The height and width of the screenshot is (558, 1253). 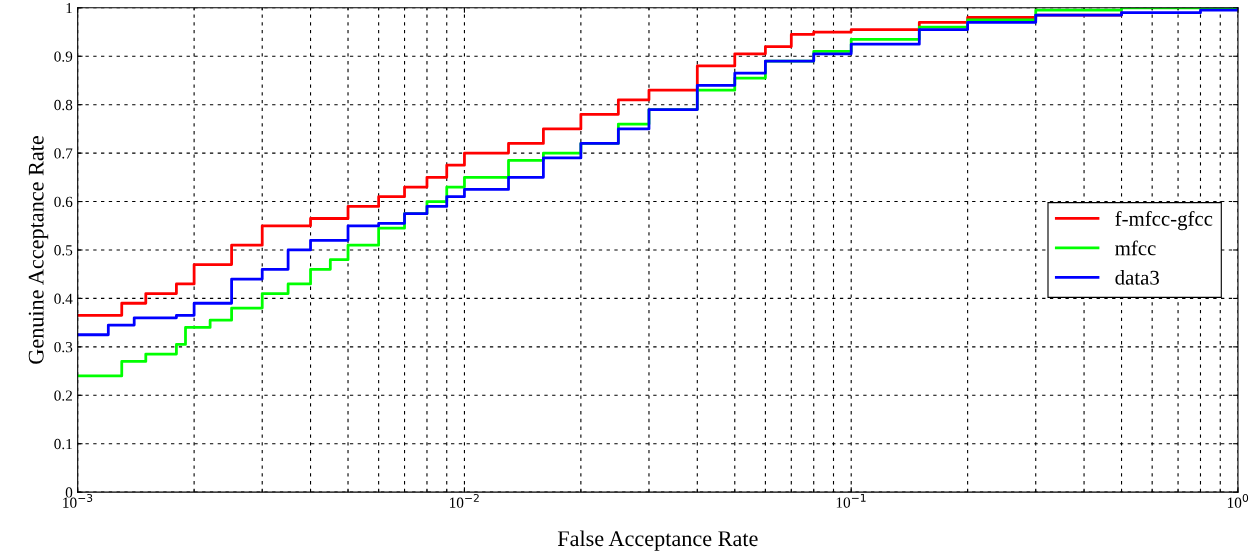 What do you see at coordinates (63, 56) in the screenshot?
I see `y-tick-label: 0.9` at bounding box center [63, 56].